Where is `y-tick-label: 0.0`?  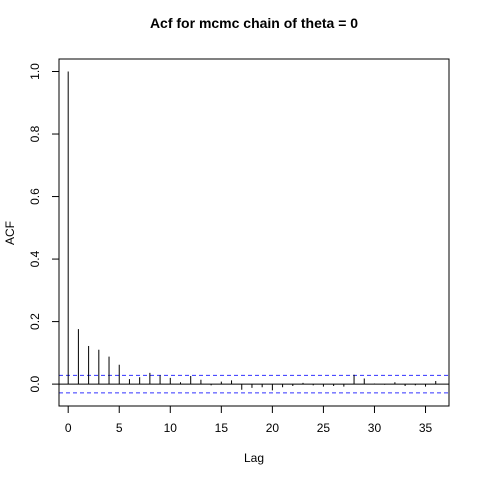
y-tick-label: 0.0 is located at coordinates (35, 383).